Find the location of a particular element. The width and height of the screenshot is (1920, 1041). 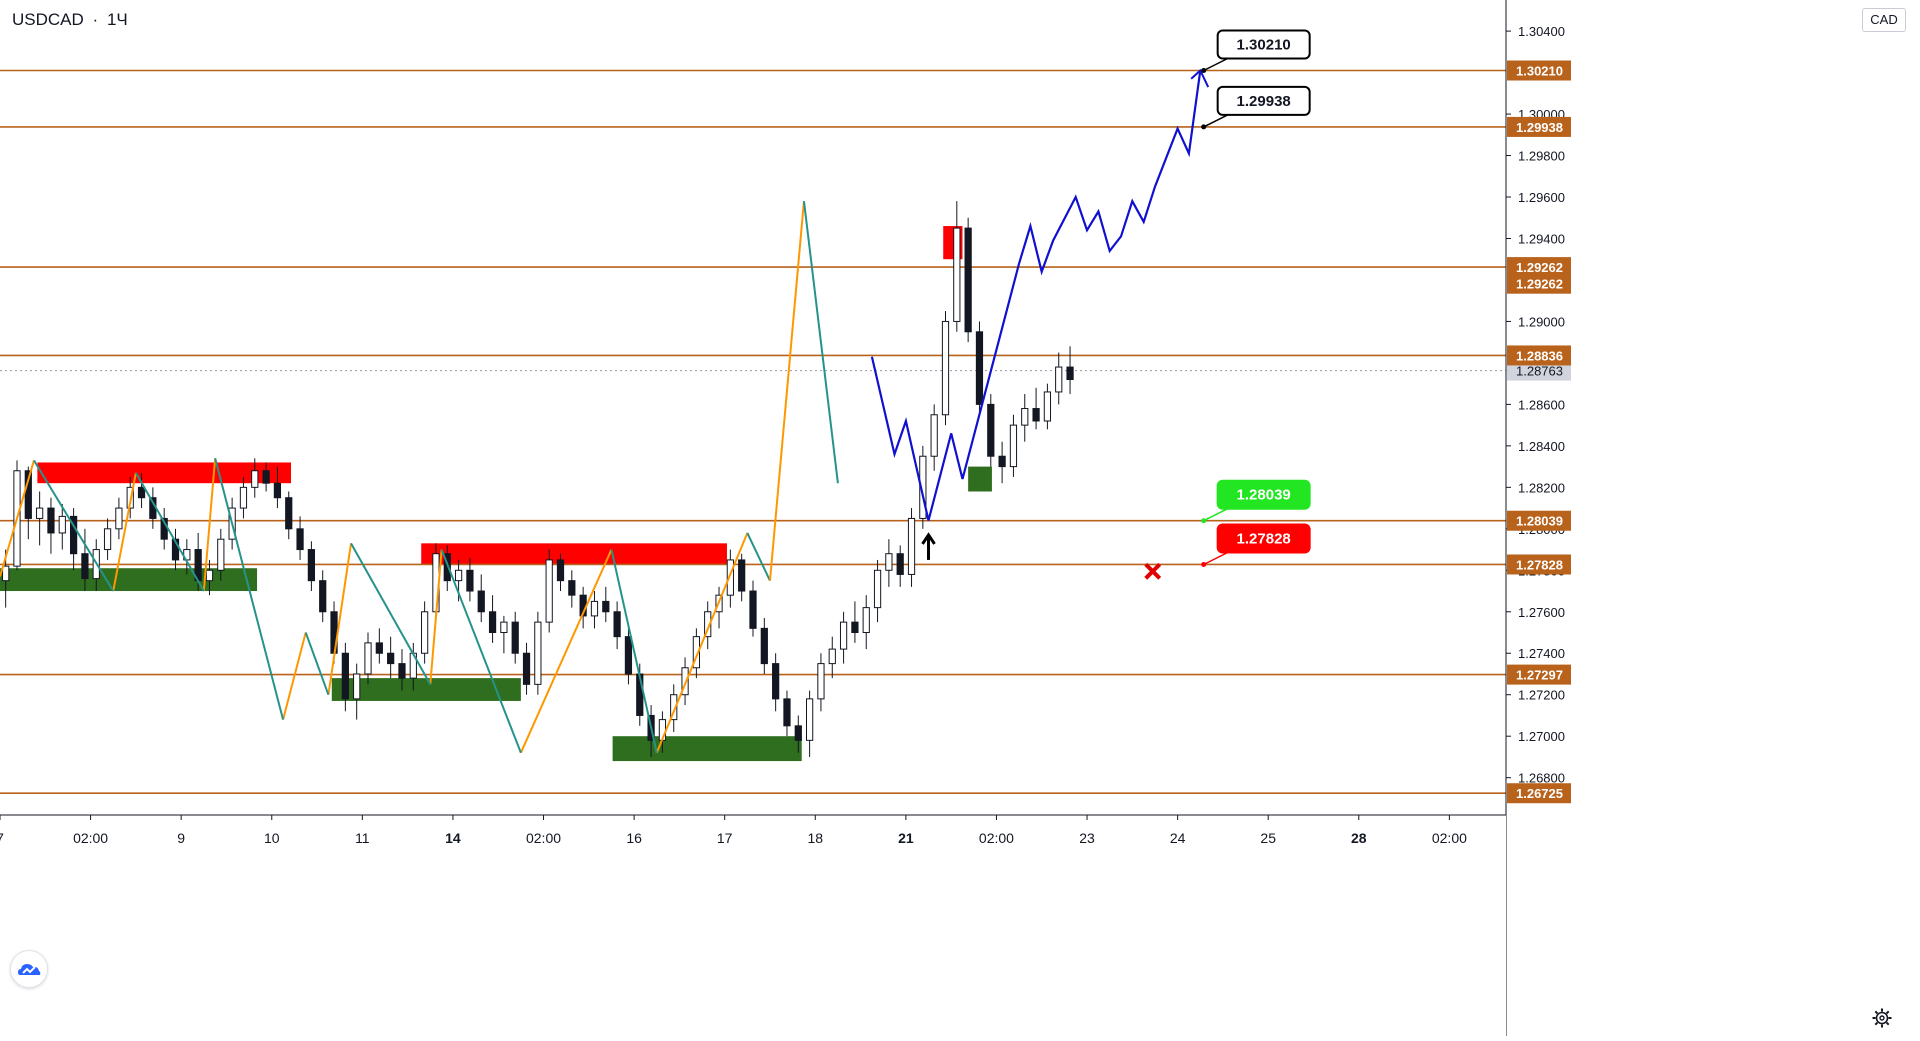

level-price-label: 1.27828 is located at coordinates (1539, 564).